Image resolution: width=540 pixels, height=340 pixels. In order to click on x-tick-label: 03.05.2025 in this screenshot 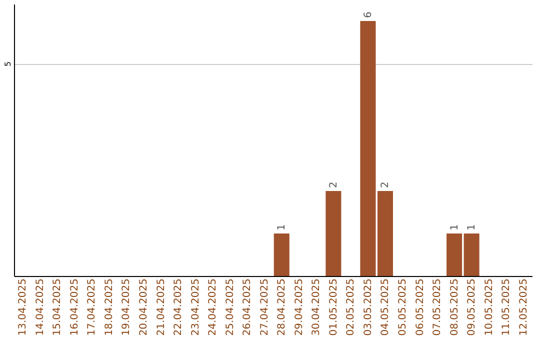, I will do `click(368, 307)`.